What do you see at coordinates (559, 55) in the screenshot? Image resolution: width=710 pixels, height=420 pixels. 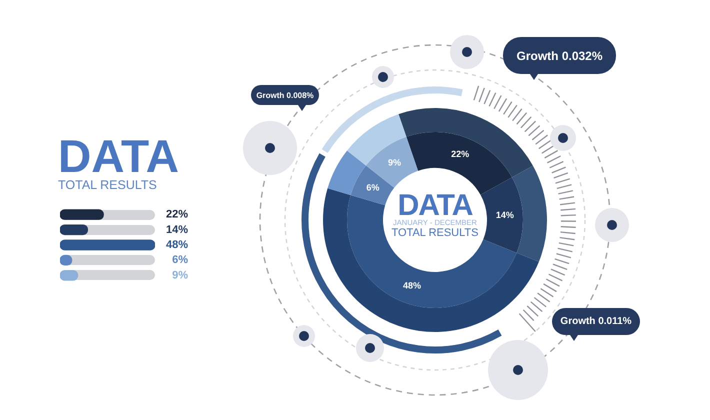 I see `text: Growth 0.032%` at bounding box center [559, 55].